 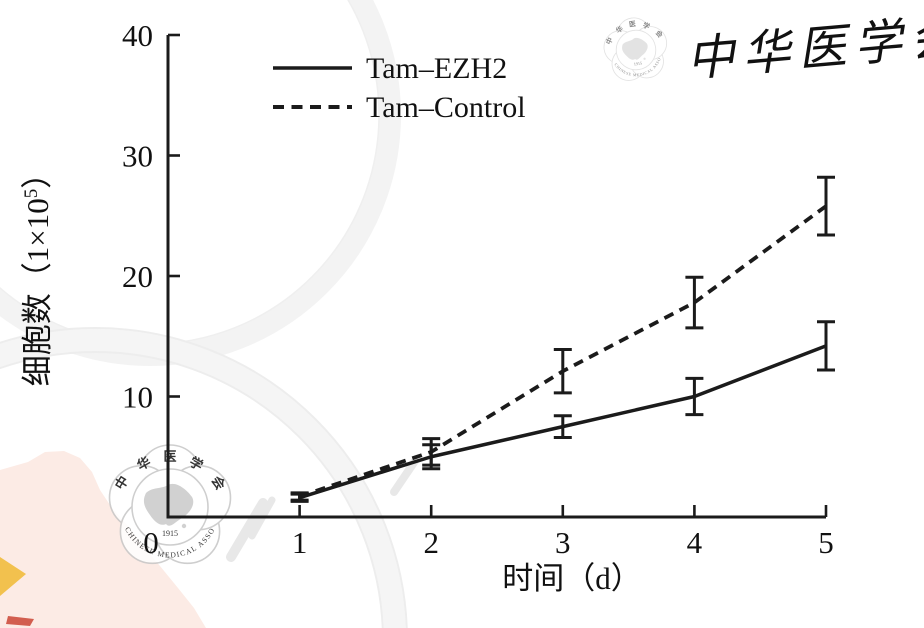 What do you see at coordinates (13, 576) in the screenshot?
I see `yellow-logo-fragment` at bounding box center [13, 576].